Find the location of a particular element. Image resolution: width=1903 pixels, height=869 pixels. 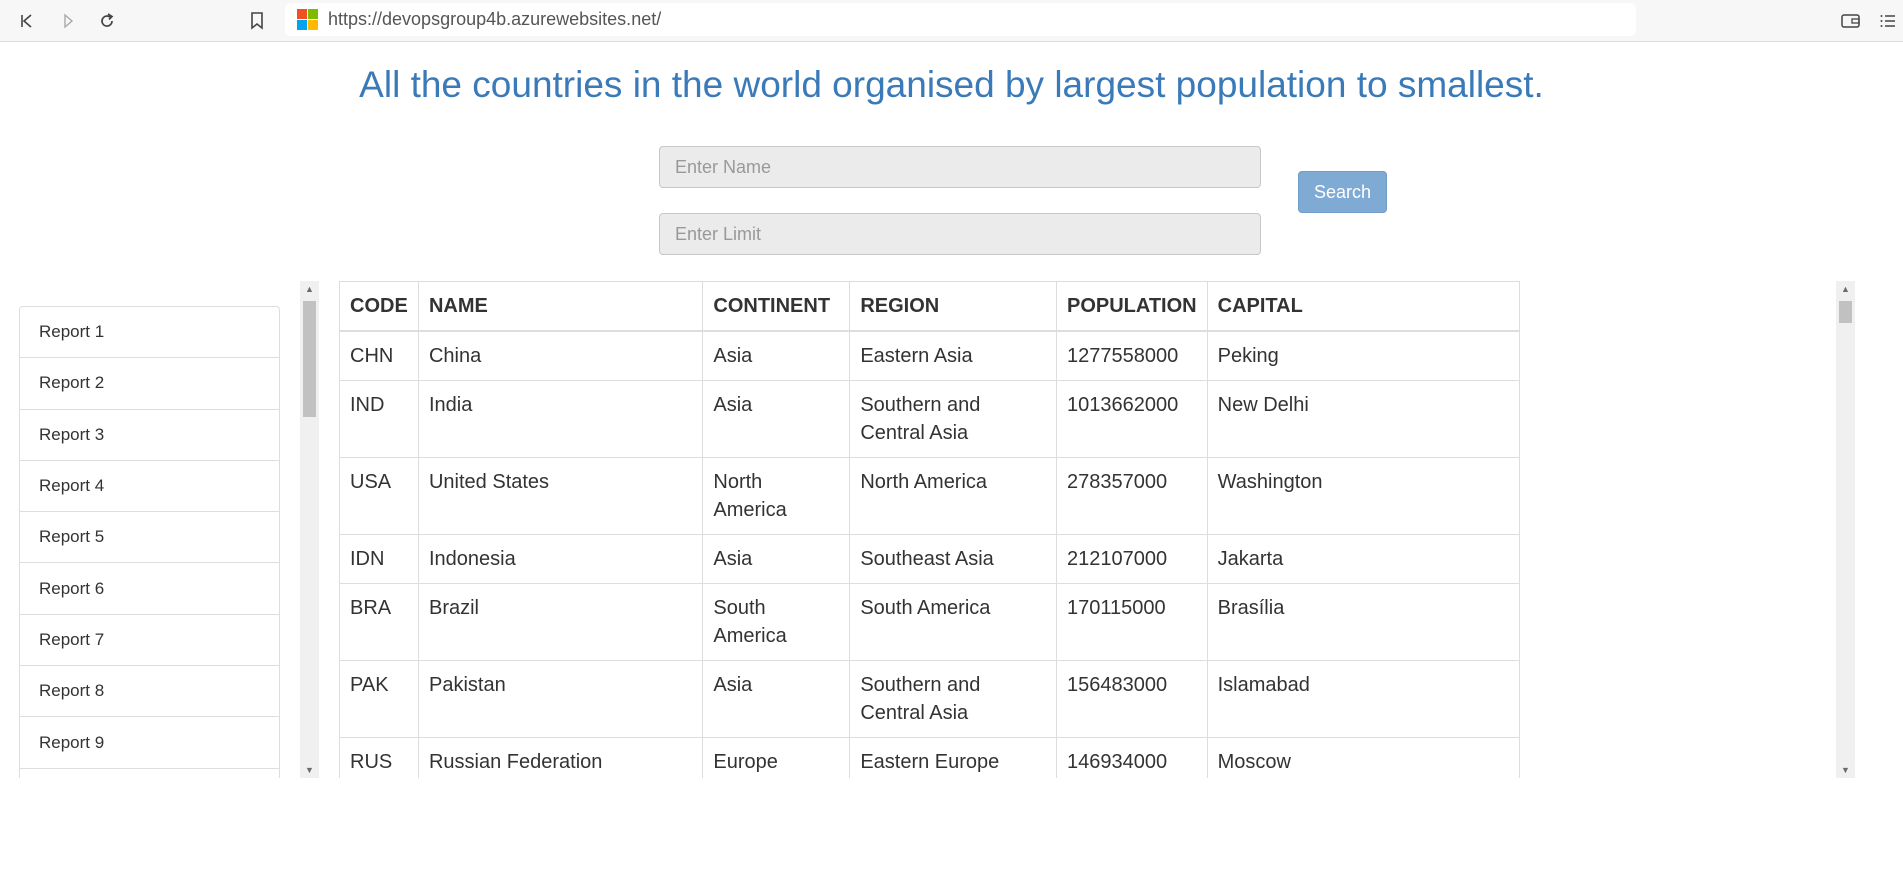

forward-icon is located at coordinates (69, 21).